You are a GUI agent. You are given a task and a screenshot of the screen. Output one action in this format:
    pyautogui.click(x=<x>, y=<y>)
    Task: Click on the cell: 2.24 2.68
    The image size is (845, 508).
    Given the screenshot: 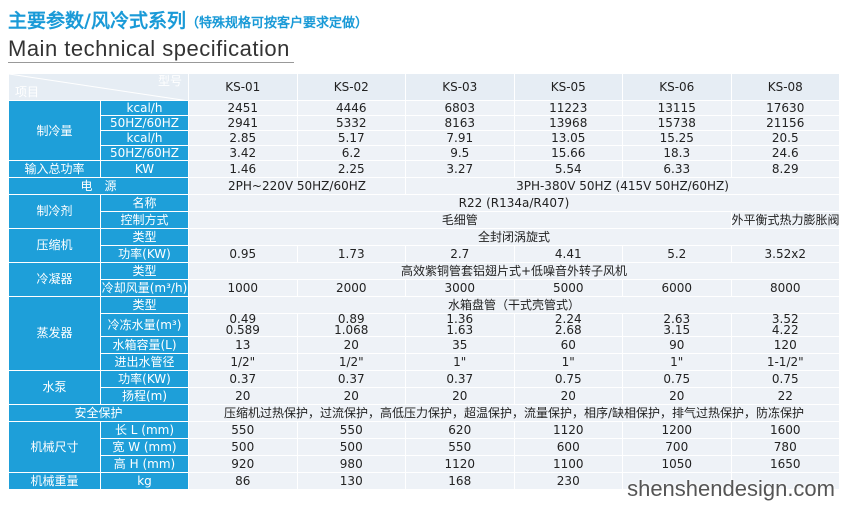 What is the action you would take?
    pyautogui.click(x=568, y=325)
    